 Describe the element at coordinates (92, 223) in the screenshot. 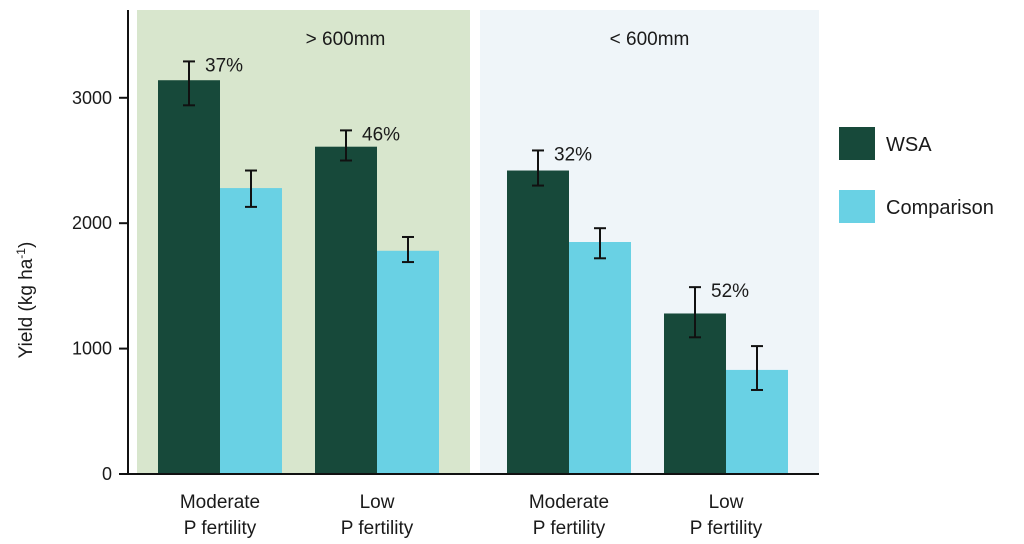

I see `y-tick-label-2000: 2000` at that location.